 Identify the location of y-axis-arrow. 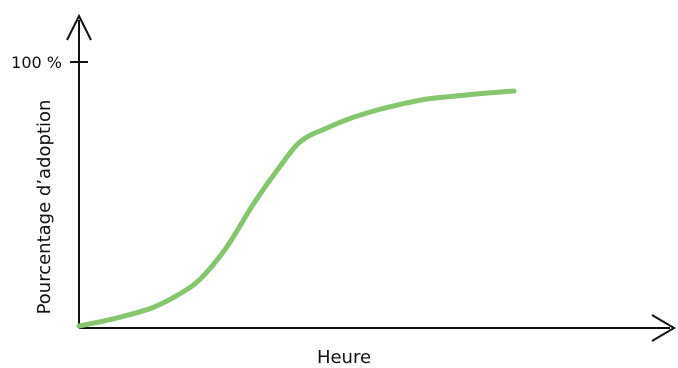
(79, 27).